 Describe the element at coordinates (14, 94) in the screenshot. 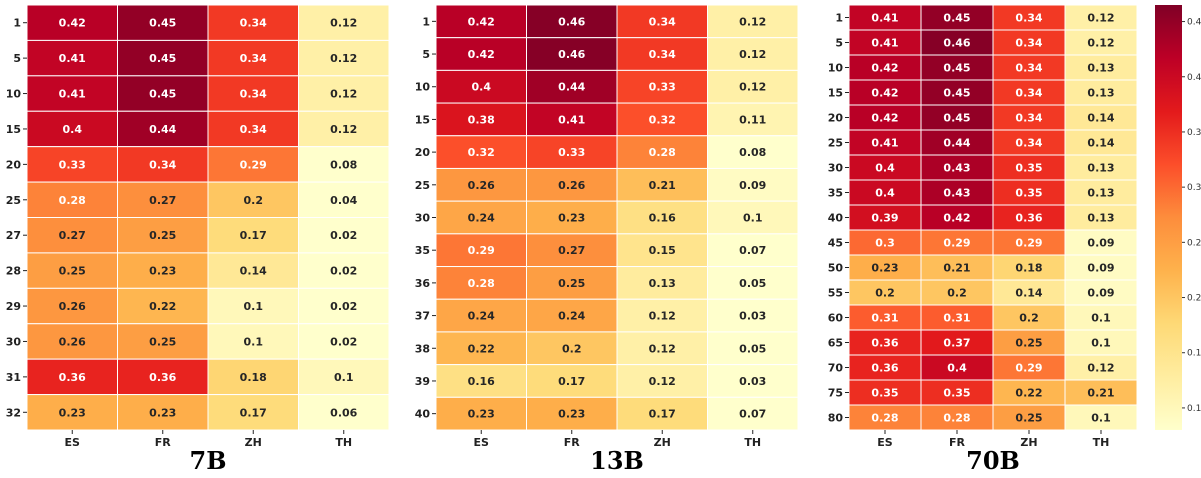

I see `row-tick-label: 10` at that location.